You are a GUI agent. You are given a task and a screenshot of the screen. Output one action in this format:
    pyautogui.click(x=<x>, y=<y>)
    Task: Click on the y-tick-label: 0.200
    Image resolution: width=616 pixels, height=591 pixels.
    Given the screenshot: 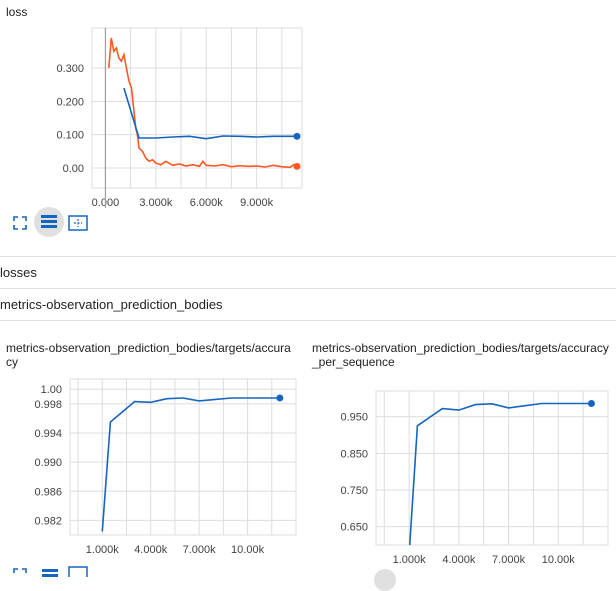 What is the action you would take?
    pyautogui.click(x=70, y=102)
    